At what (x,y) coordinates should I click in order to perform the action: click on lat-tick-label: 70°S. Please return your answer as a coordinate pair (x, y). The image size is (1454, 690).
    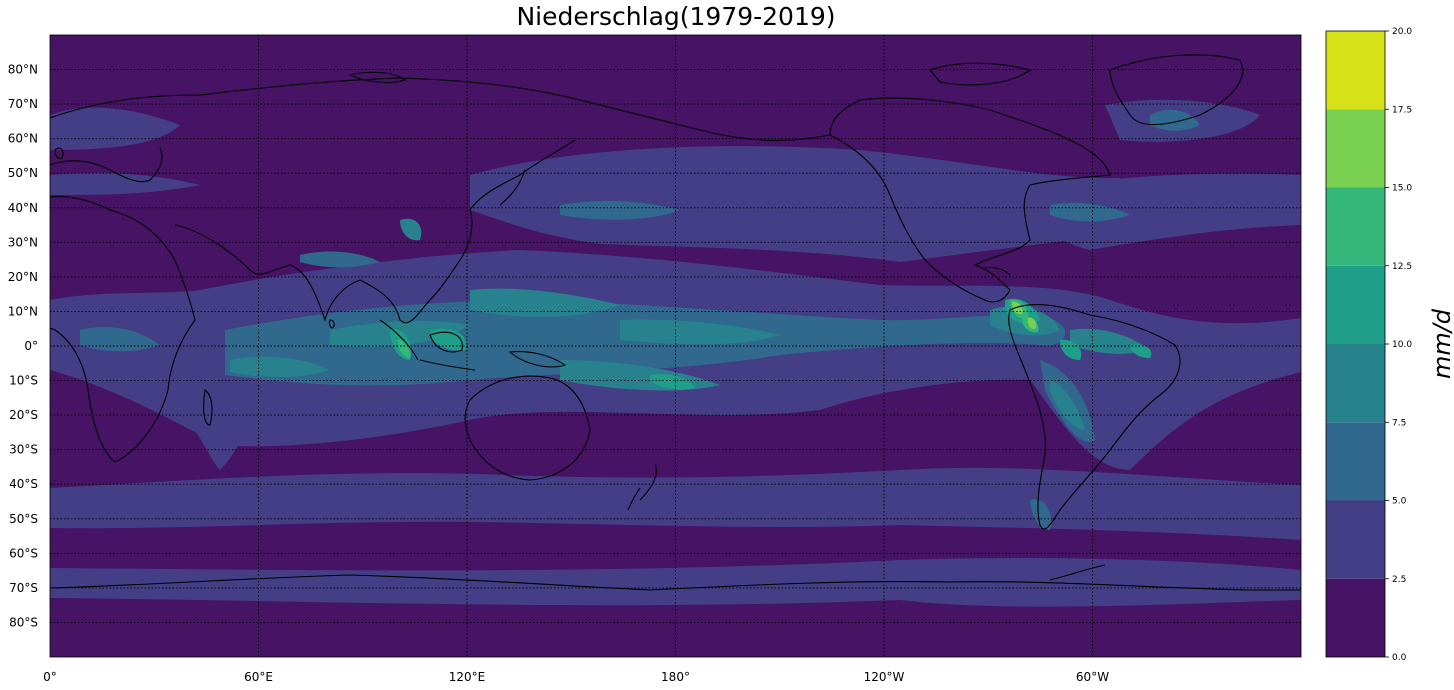
    Looking at the image, I should click on (23, 588).